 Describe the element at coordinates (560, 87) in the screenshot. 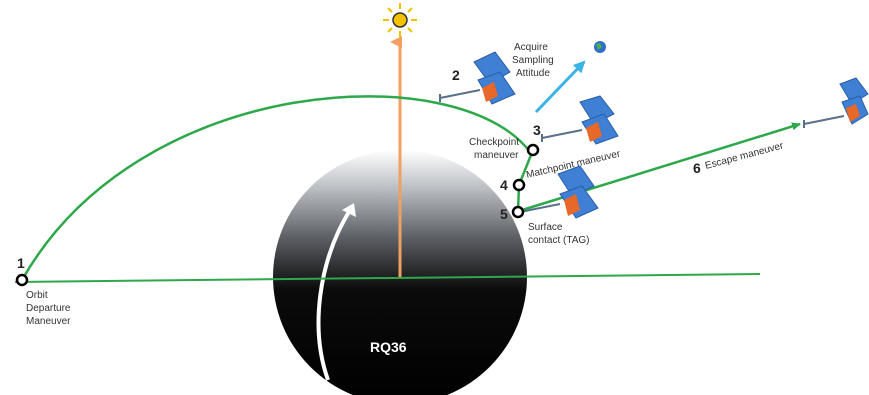

I see `attitude-arrow` at that location.